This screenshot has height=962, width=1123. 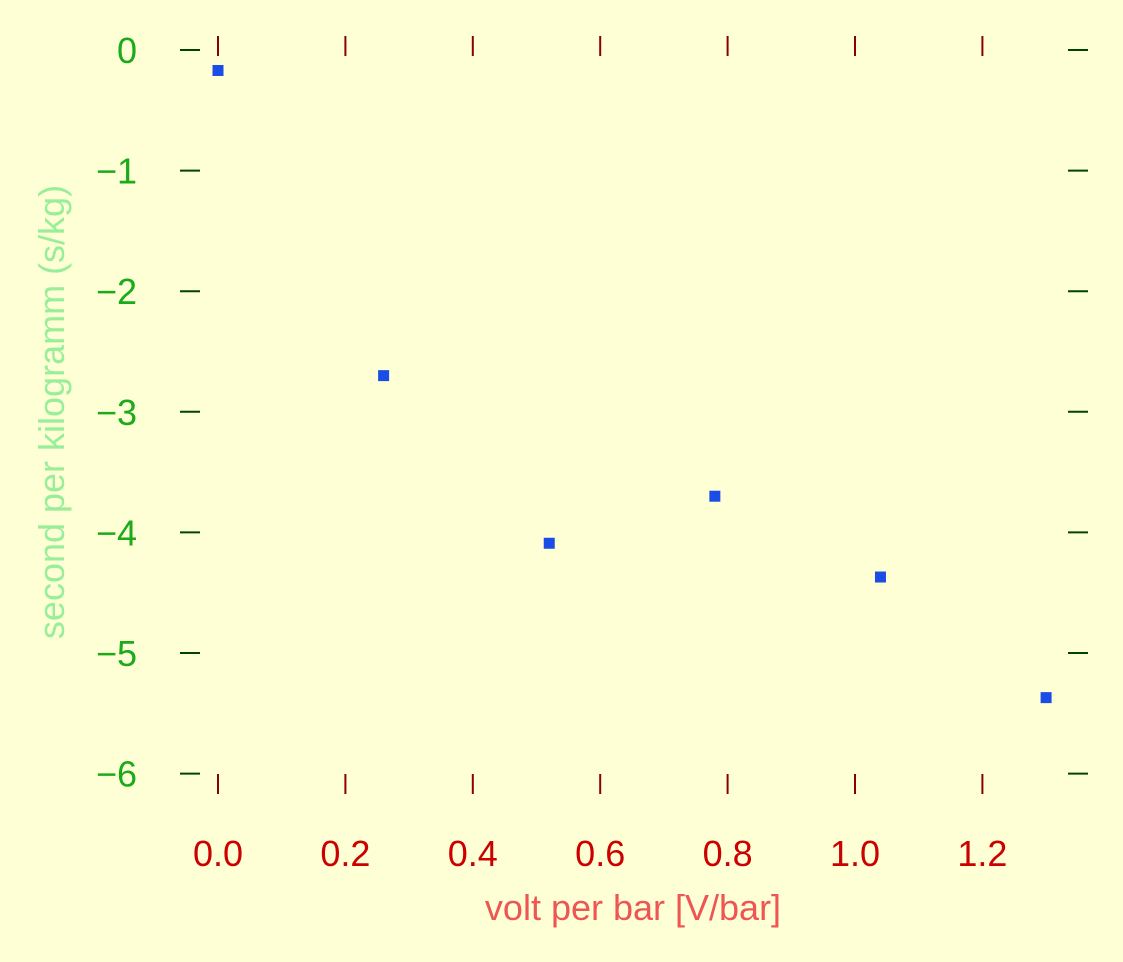 I want to click on x-tick-label: 1.2, so click(x=982, y=853).